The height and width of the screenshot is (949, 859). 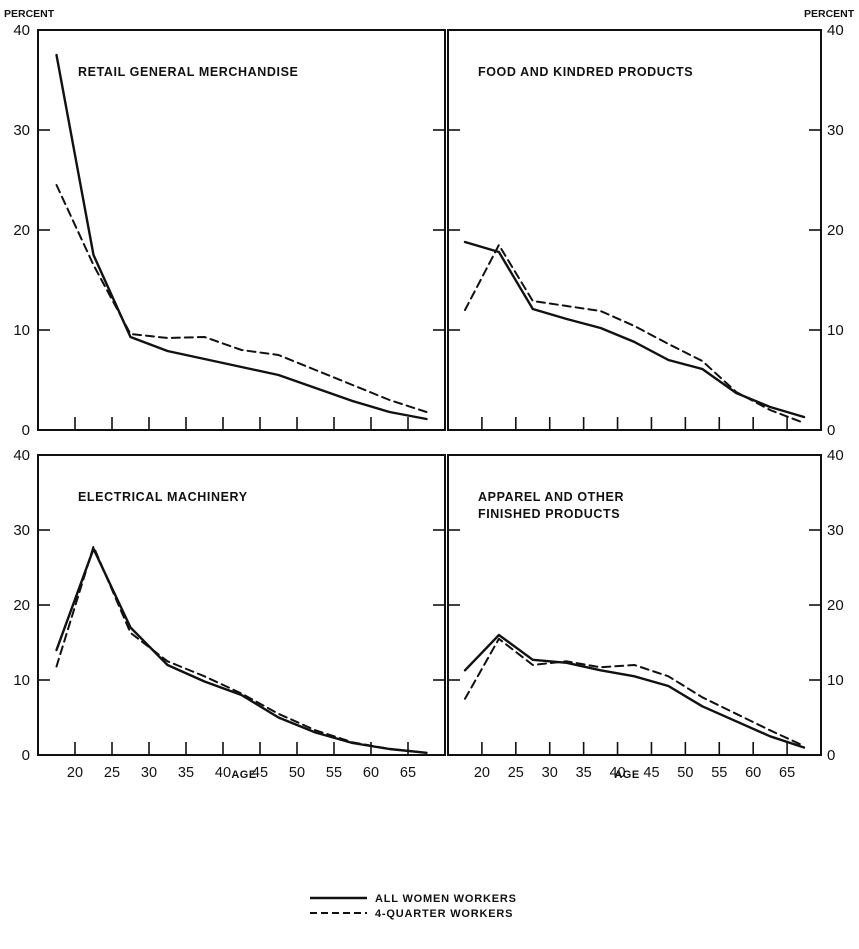 I want to click on y-unit-label-right: PERCENT, so click(x=829, y=14).